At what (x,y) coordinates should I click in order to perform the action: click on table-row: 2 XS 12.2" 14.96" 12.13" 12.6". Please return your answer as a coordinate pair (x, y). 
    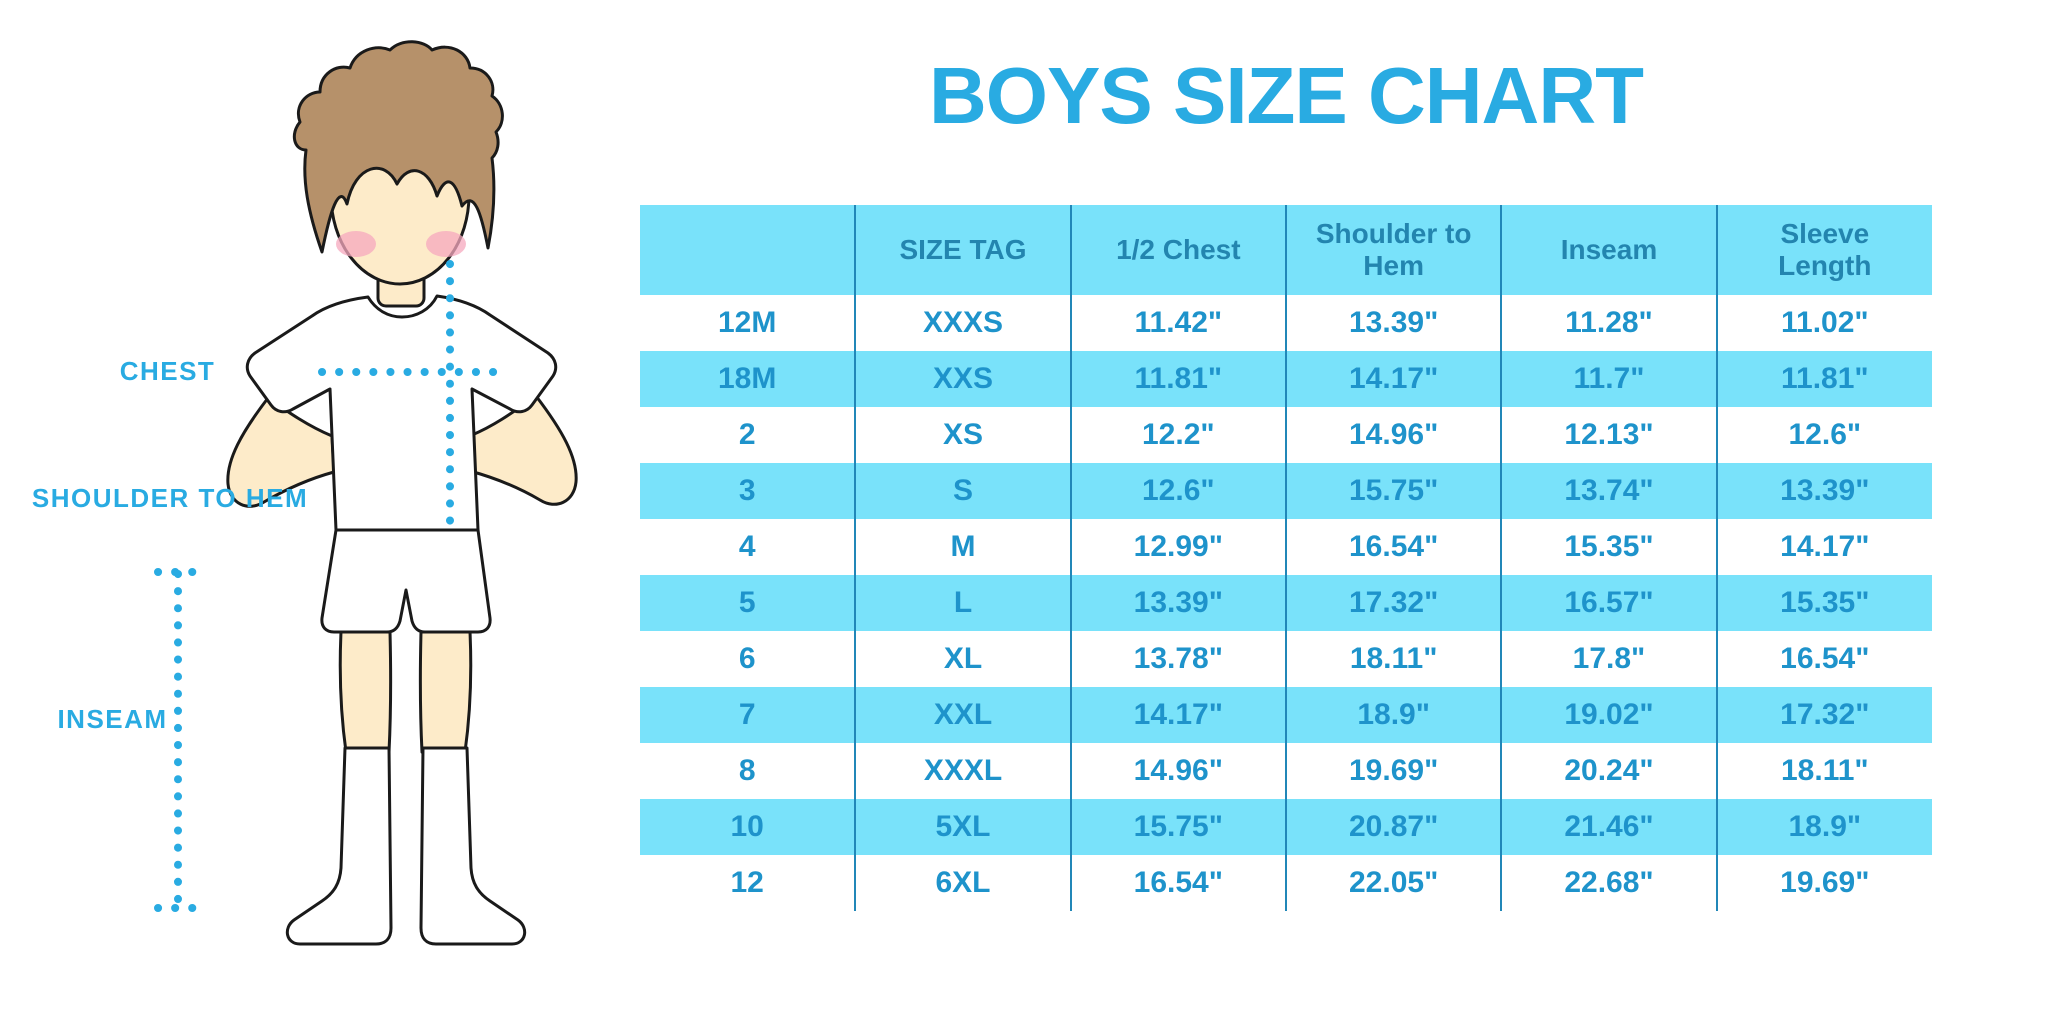
    Looking at the image, I should click on (1286, 435).